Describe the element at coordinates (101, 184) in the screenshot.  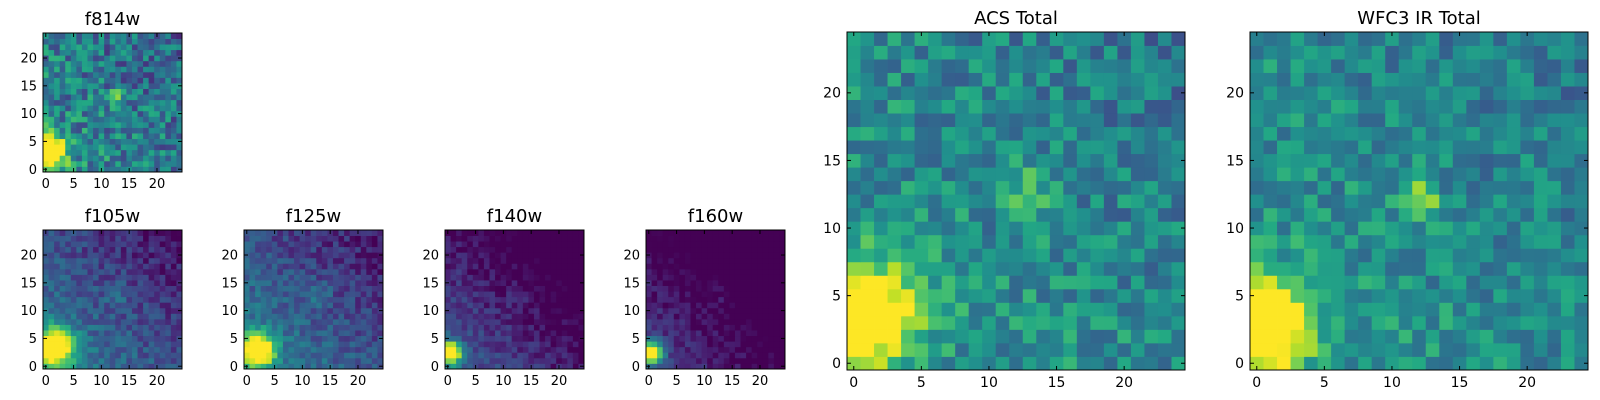
I see `x-tick-label: 10` at that location.